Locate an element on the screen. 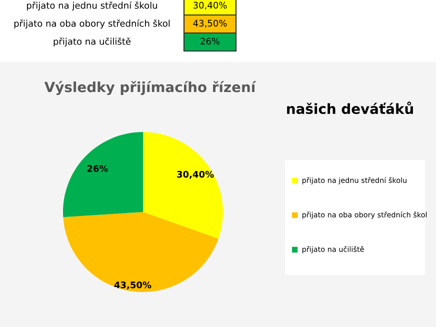  data-label: 43,50% is located at coordinates (133, 285).